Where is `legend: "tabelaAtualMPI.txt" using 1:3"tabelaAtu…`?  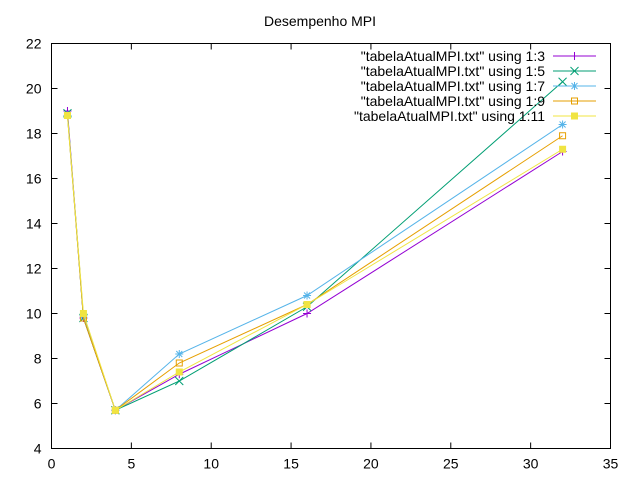
legend: "tabelaAtualMPI.txt" using 1:3"tabelaAtu… is located at coordinates (475, 86).